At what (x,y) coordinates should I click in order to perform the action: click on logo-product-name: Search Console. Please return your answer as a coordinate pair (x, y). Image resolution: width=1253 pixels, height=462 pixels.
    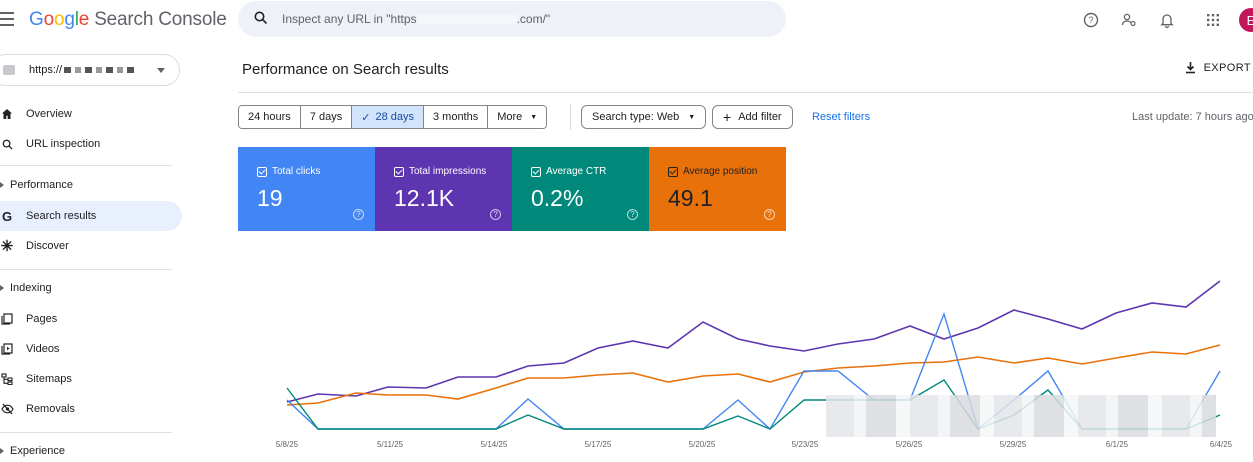
    Looking at the image, I should click on (158, 19).